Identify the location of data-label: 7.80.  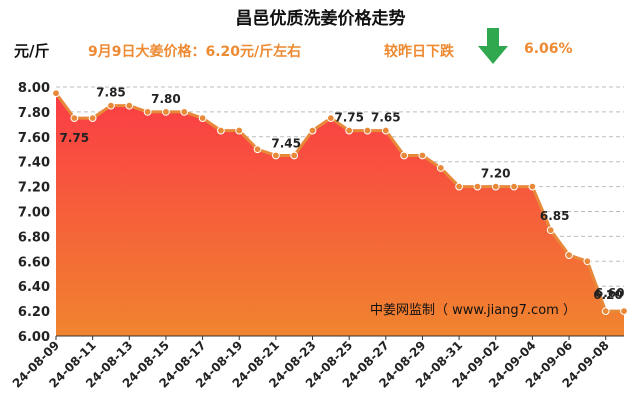
(166, 99).